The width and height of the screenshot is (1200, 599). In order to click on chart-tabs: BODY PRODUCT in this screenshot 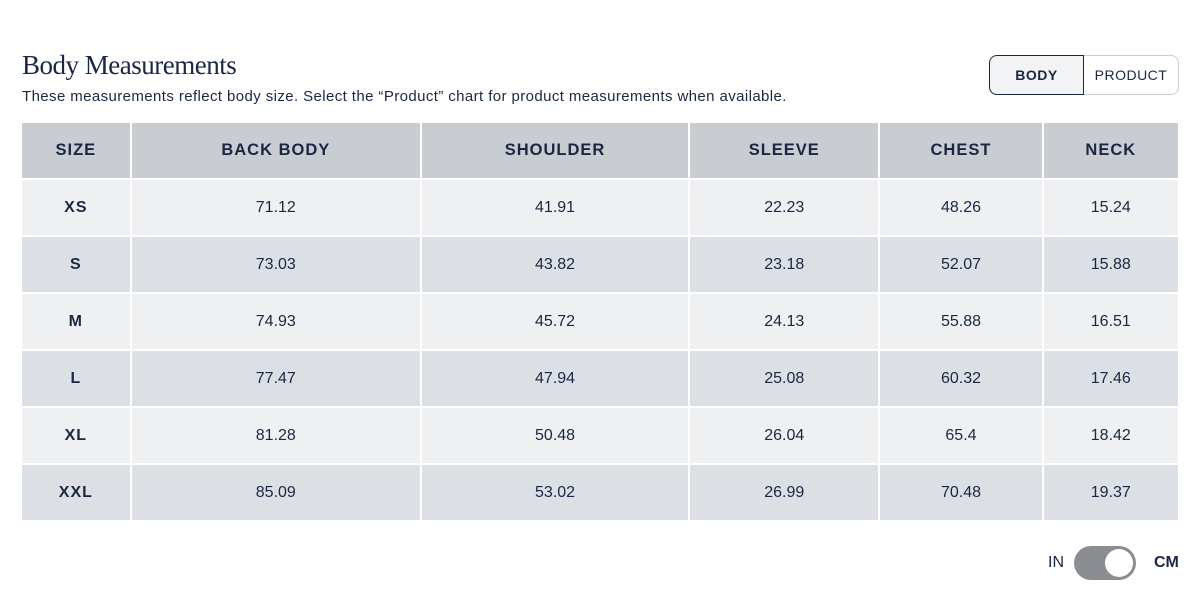, I will do `click(1084, 75)`.